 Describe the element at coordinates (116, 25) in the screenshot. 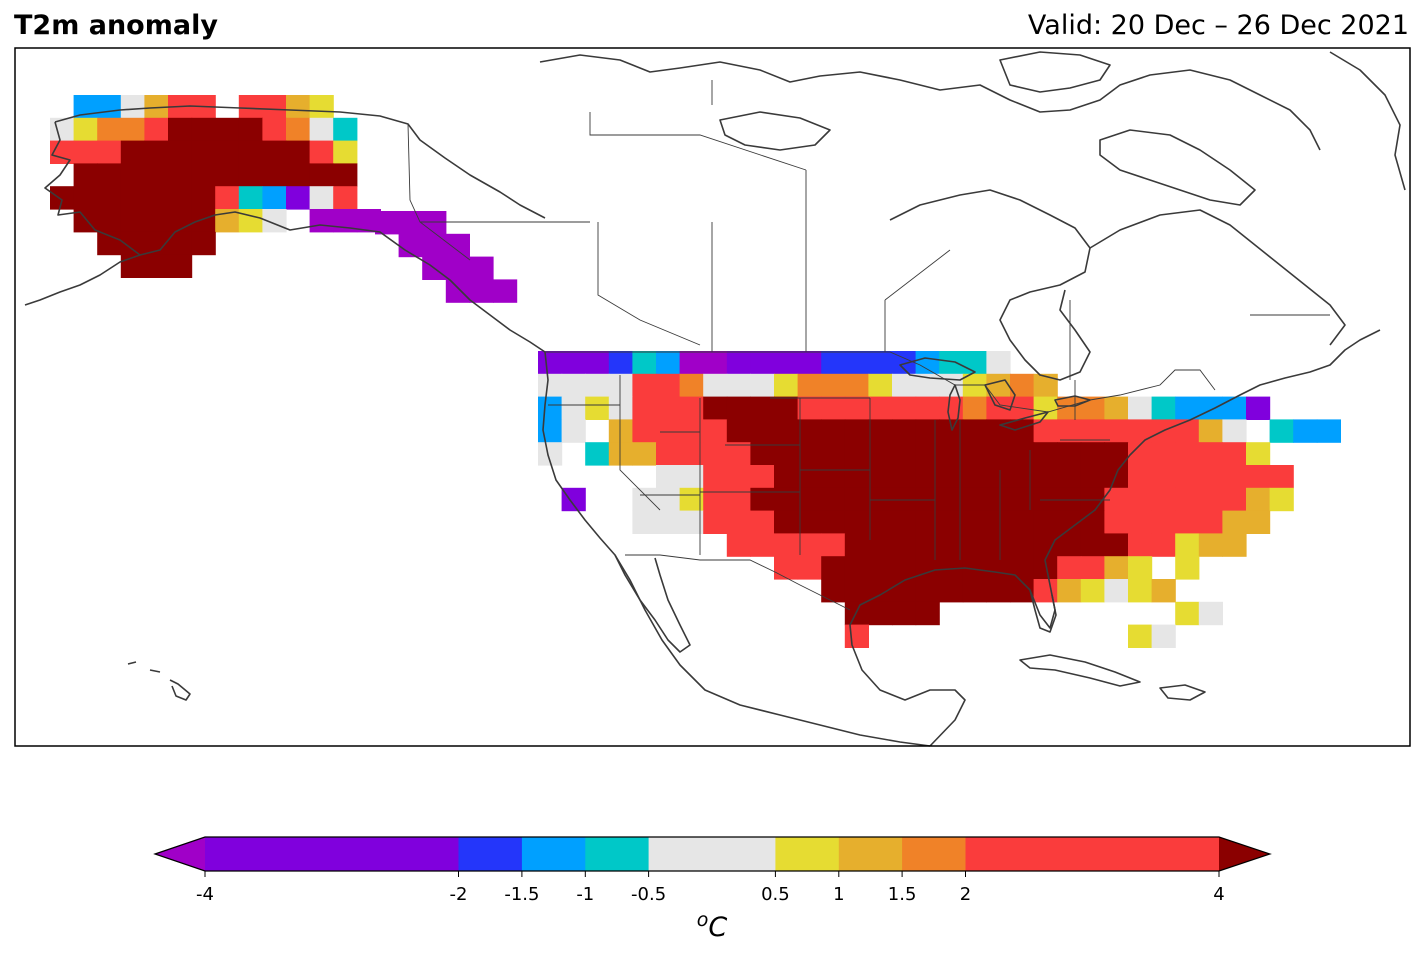

I see `map-title: T2m anomaly` at that location.